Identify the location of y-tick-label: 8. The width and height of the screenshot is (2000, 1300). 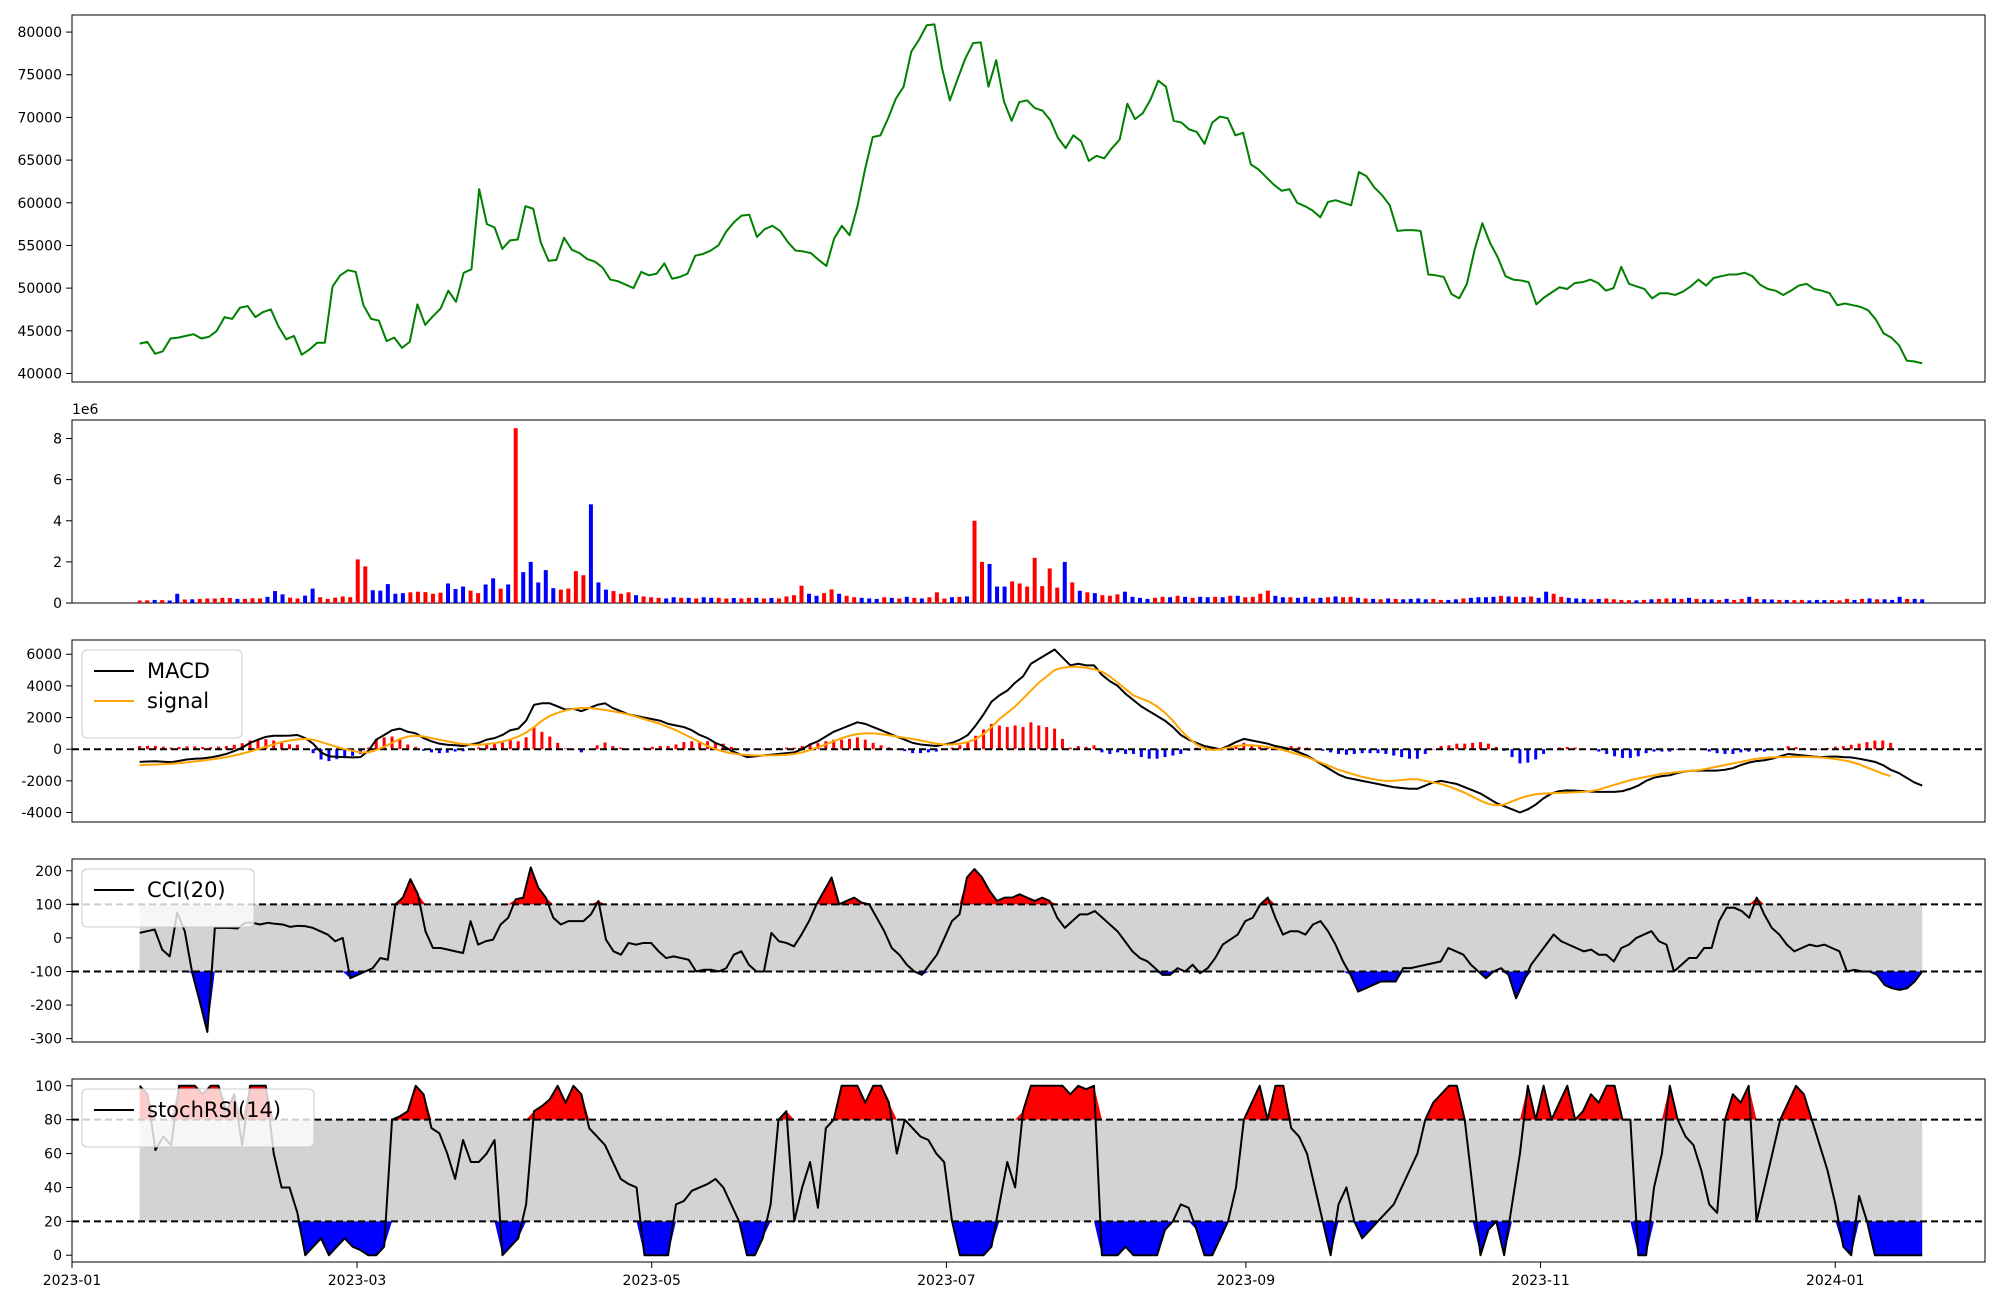
(57, 440).